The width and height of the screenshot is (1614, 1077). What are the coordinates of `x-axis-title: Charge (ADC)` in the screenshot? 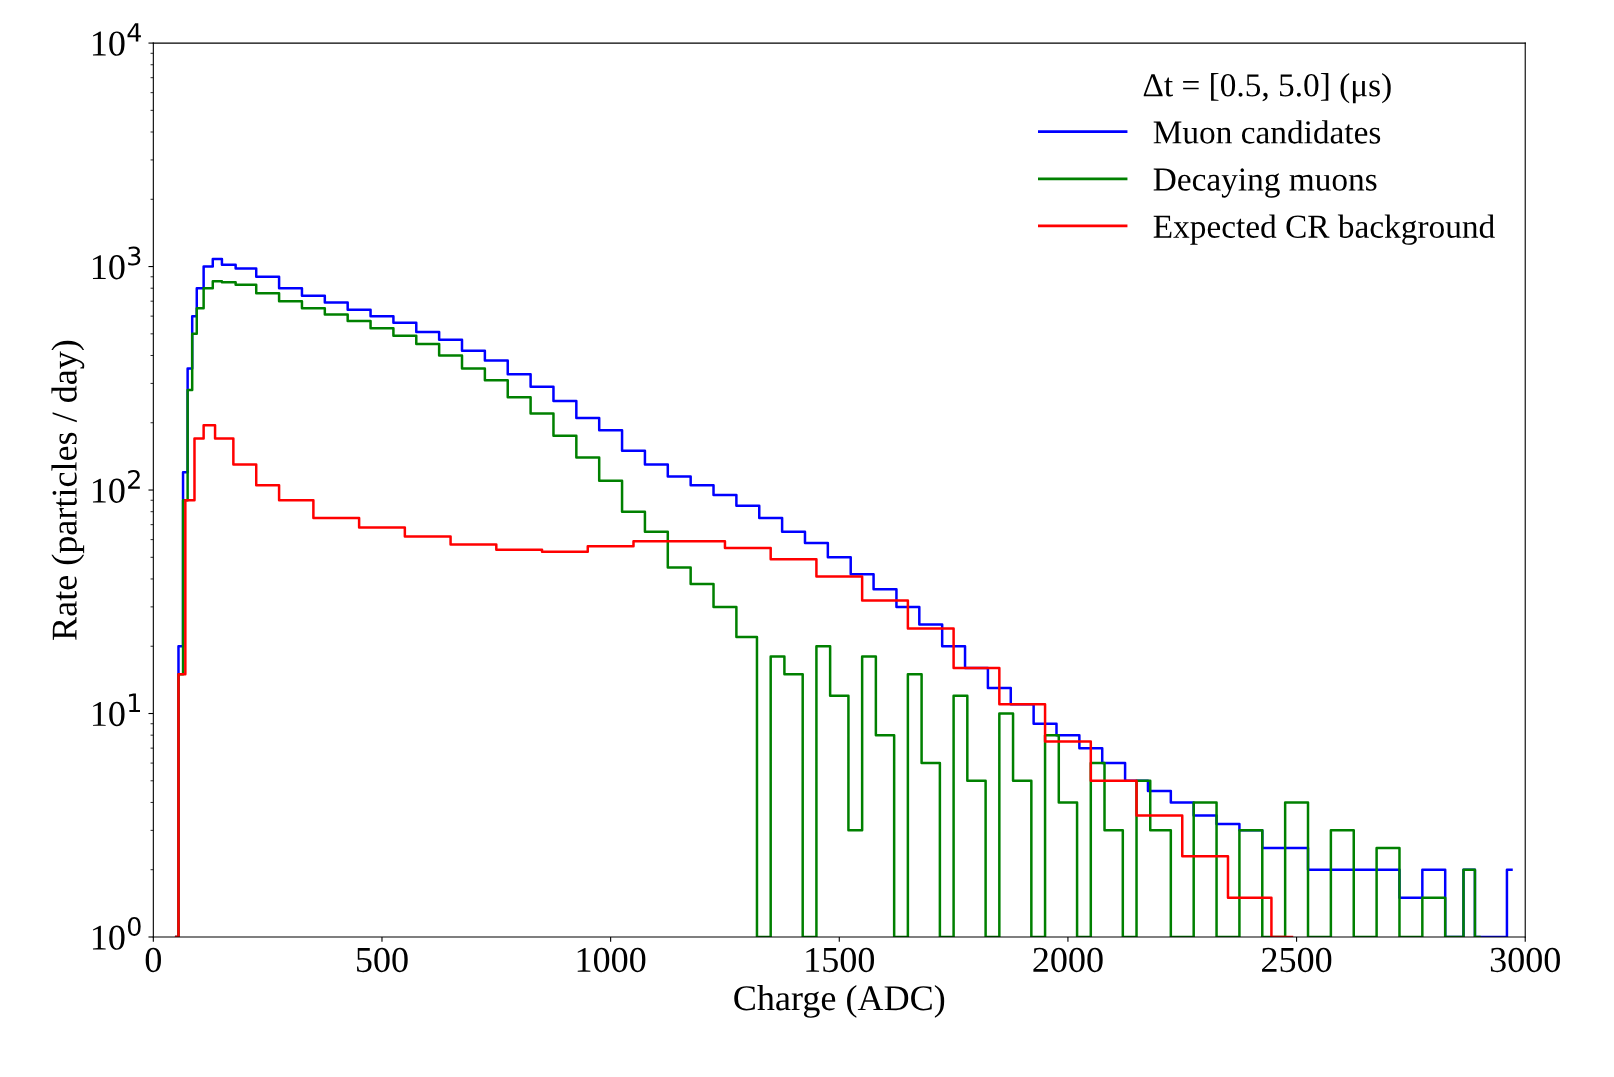 It's located at (839, 1001).